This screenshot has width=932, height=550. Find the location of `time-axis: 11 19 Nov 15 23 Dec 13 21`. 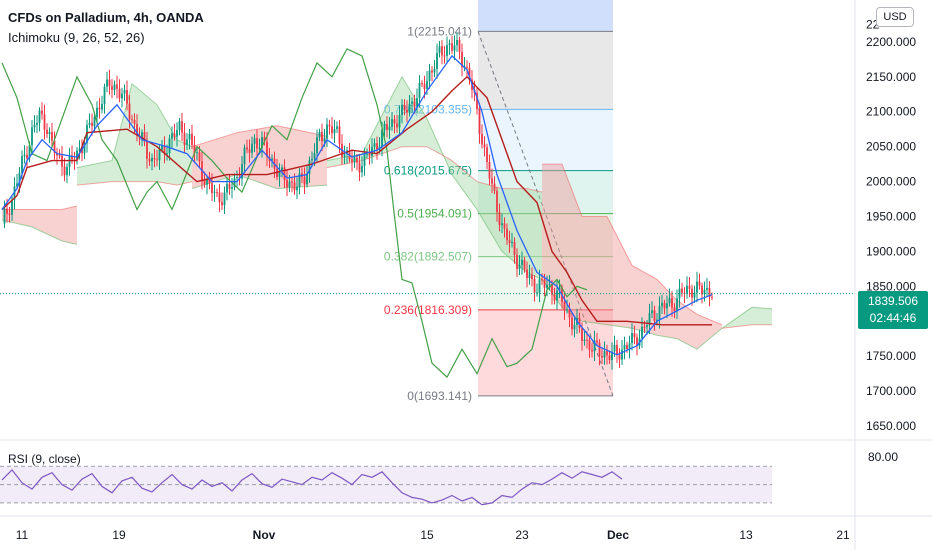

time-axis: 11 19 Nov 15 23 Dec 13 21 is located at coordinates (433, 535).